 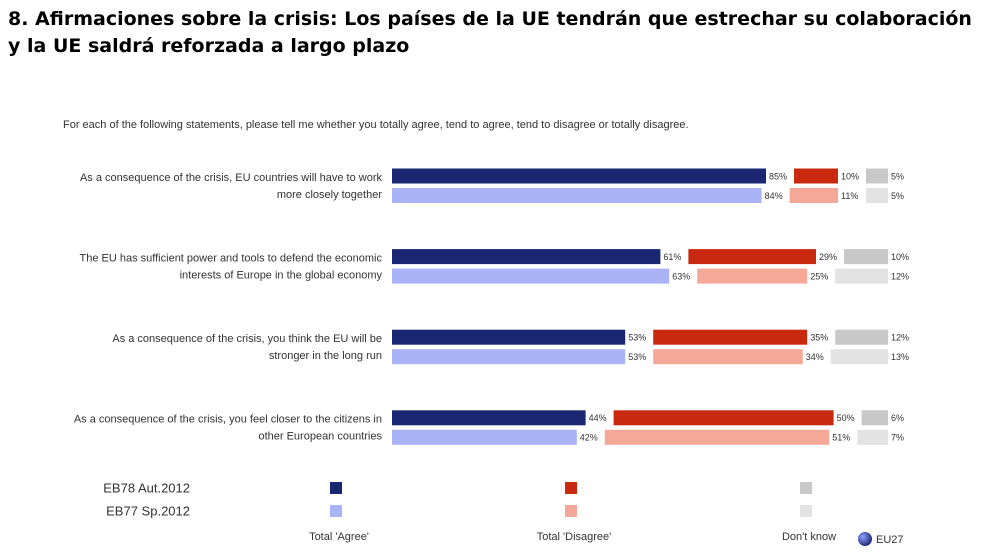 What do you see at coordinates (846, 418) in the screenshot?
I see `value-label: 50%` at bounding box center [846, 418].